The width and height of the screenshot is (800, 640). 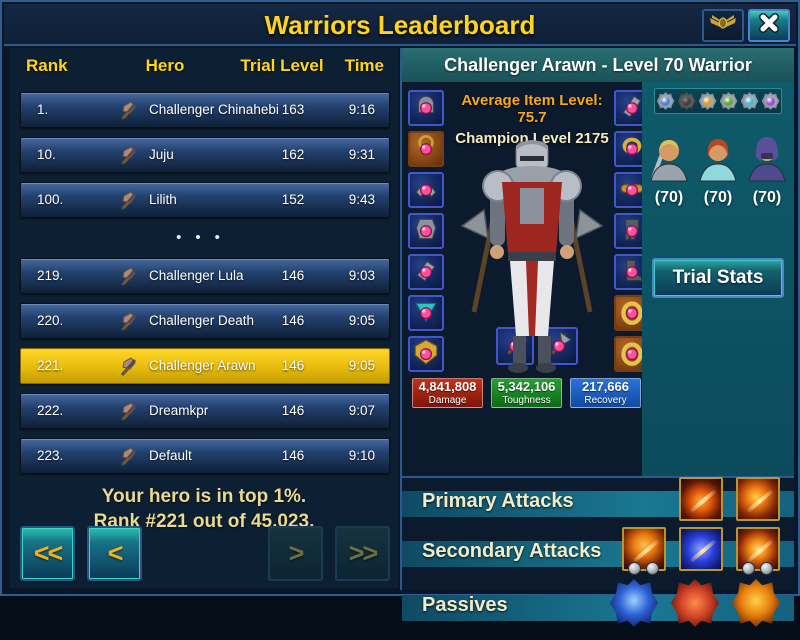 What do you see at coordinates (50, 365) in the screenshot?
I see `row-rank: 221.` at bounding box center [50, 365].